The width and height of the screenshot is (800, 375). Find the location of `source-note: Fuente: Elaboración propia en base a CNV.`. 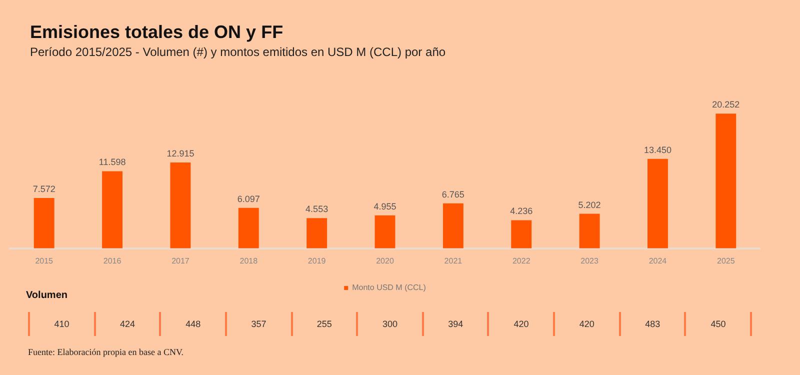

source-note: Fuente: Elaboración propia en base a CNV. is located at coordinates (106, 352).